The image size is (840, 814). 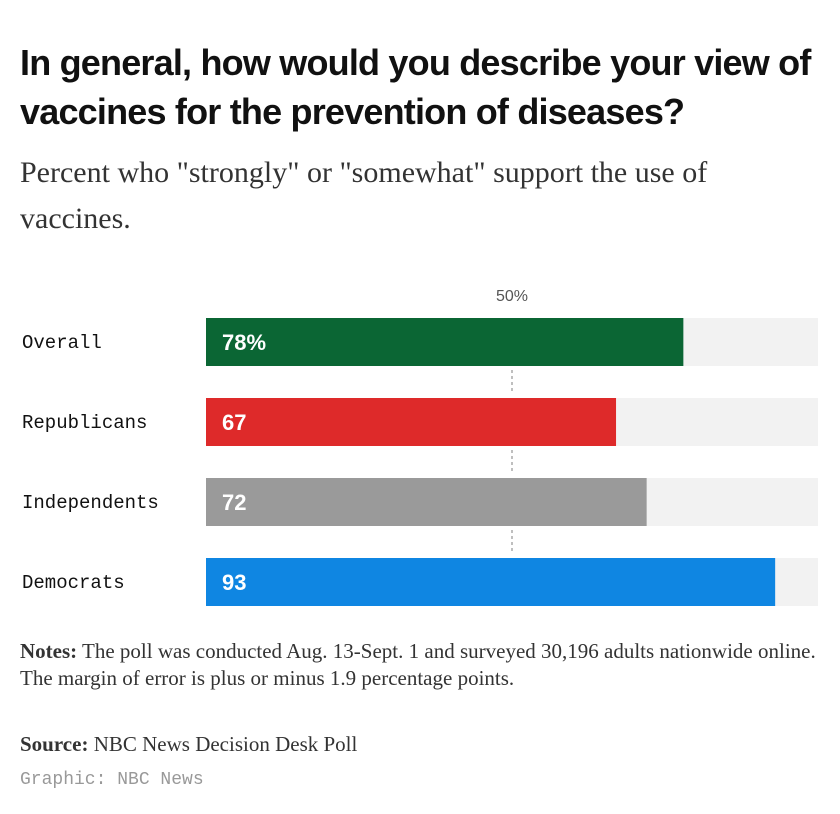 What do you see at coordinates (491, 582) in the screenshot?
I see `bar-democrats` at bounding box center [491, 582].